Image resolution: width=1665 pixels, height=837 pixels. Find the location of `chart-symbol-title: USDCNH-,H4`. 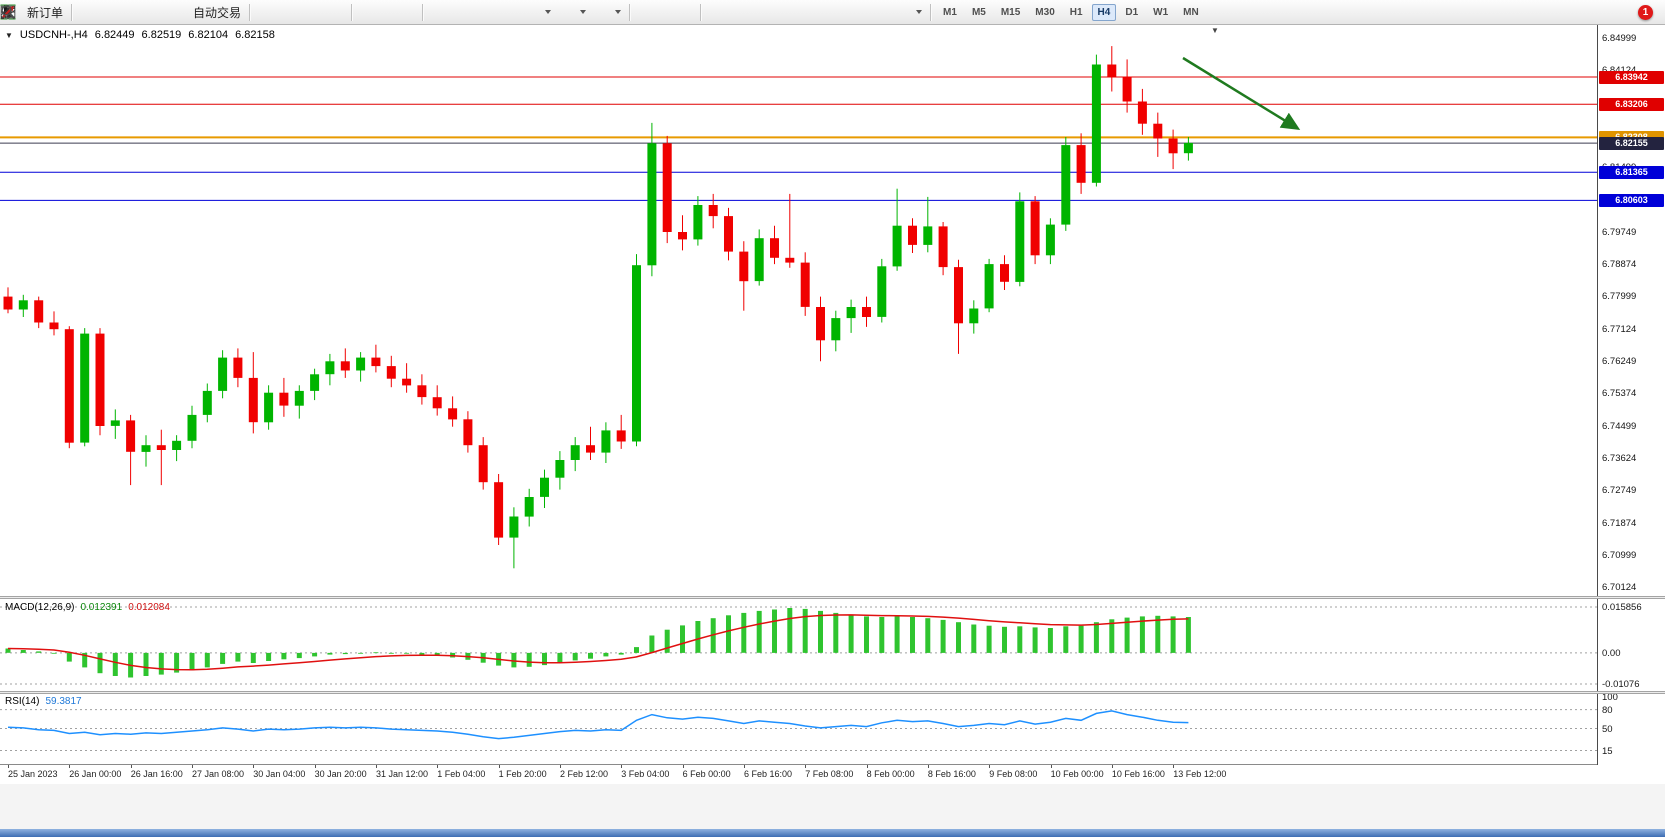

chart-symbol-title: USDCNH-,H4 is located at coordinates (53, 35).